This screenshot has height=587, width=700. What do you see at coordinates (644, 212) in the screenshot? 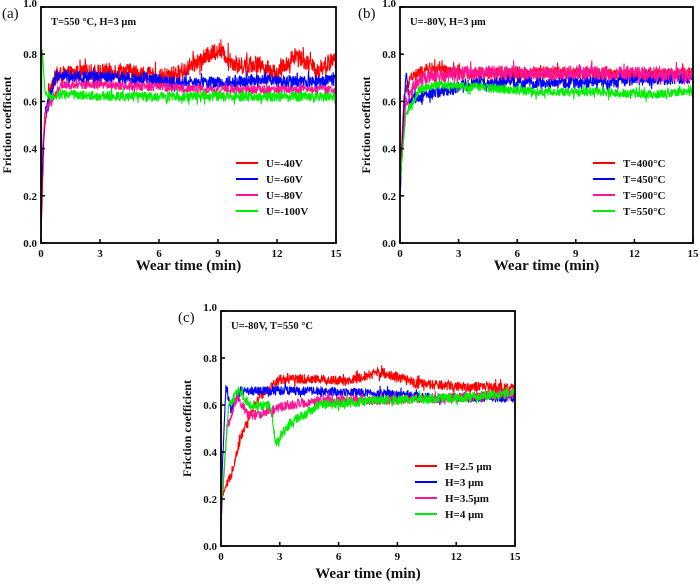
I see `legend-label: T=550°C` at bounding box center [644, 212].